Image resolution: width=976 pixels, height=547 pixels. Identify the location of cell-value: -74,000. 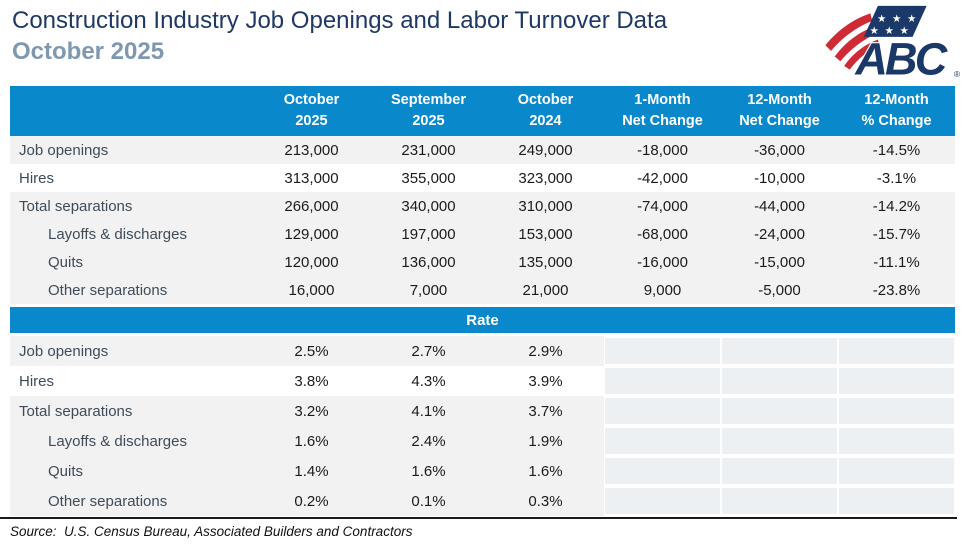
(662, 206).